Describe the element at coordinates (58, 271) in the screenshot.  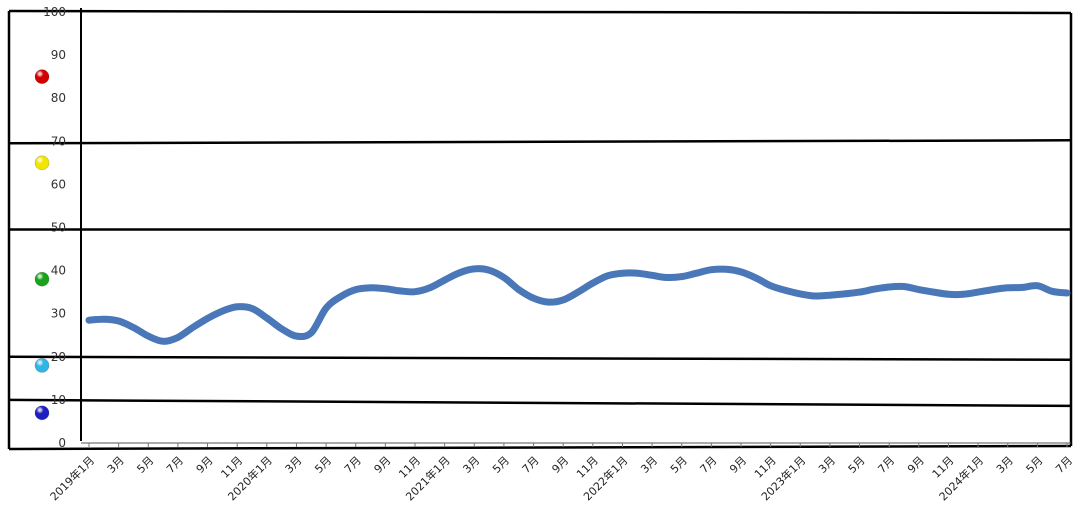
I see `y-tick-label: 40` at that location.